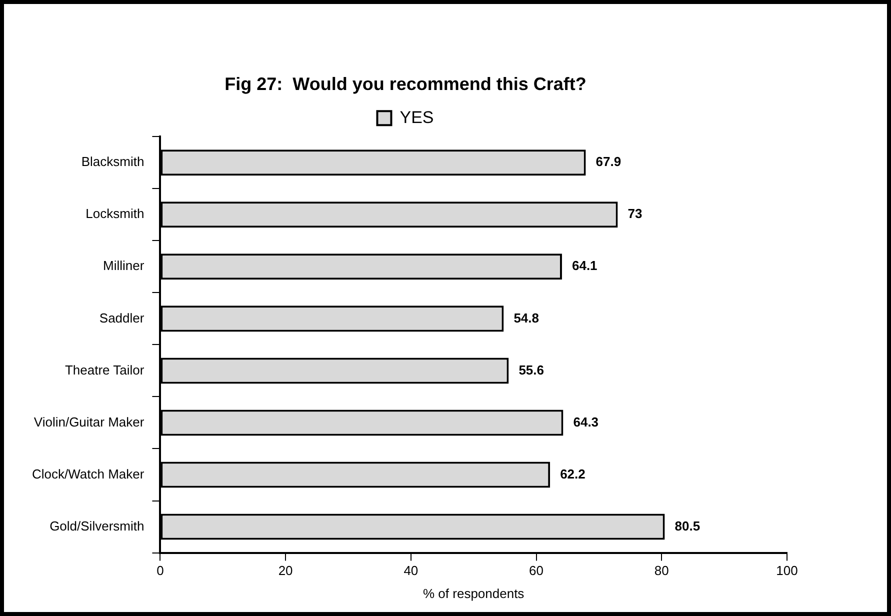 Image resolution: width=891 pixels, height=616 pixels. What do you see at coordinates (88, 474) in the screenshot?
I see `y-tick-label: Clock/Watch Maker` at bounding box center [88, 474].